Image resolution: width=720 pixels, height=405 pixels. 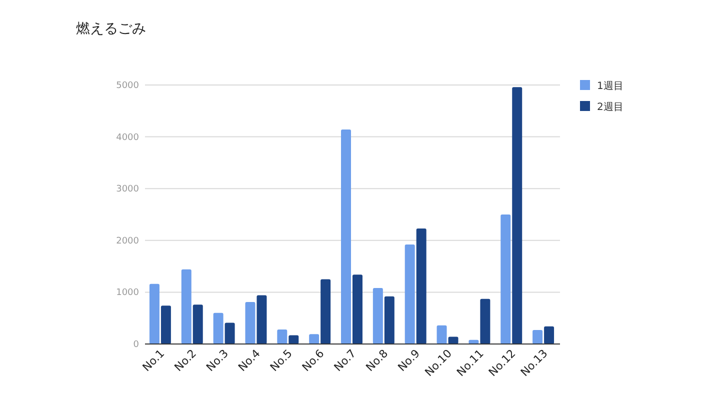 What do you see at coordinates (610, 86) in the screenshot?
I see `legend-label: 1週目` at bounding box center [610, 86].